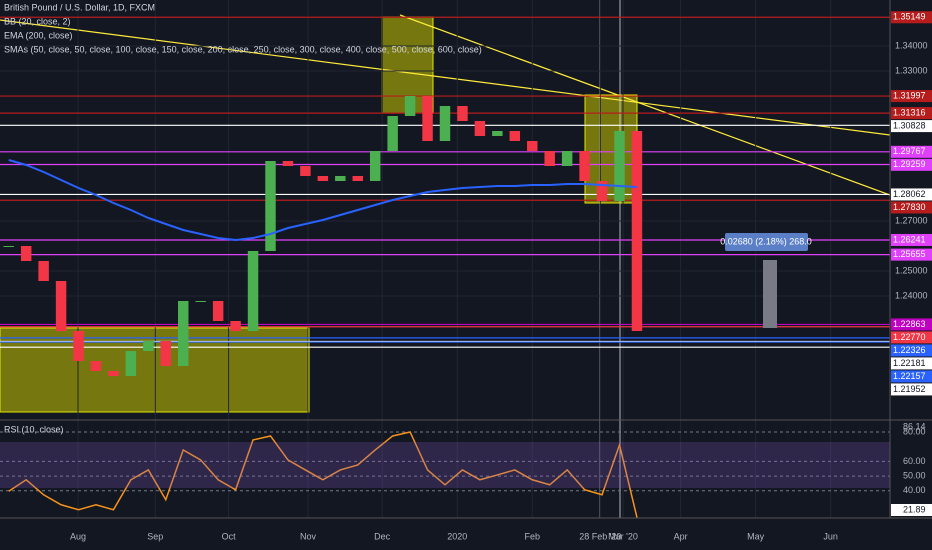 The width and height of the screenshot is (932, 550). What do you see at coordinates (78, 536) in the screenshot?
I see `x-tick-label: Aug` at bounding box center [78, 536].